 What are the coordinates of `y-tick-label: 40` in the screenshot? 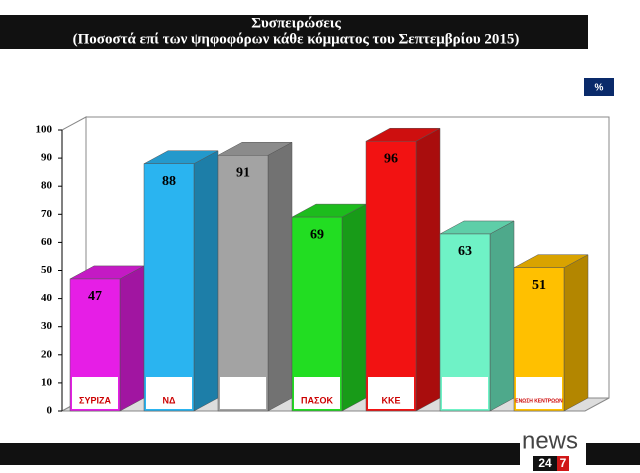 It's located at (47, 298).